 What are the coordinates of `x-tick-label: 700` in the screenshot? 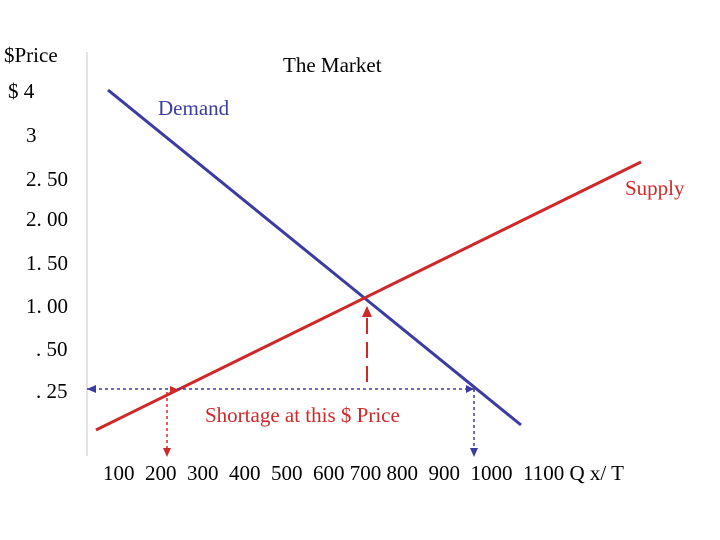 It's located at (368, 473).